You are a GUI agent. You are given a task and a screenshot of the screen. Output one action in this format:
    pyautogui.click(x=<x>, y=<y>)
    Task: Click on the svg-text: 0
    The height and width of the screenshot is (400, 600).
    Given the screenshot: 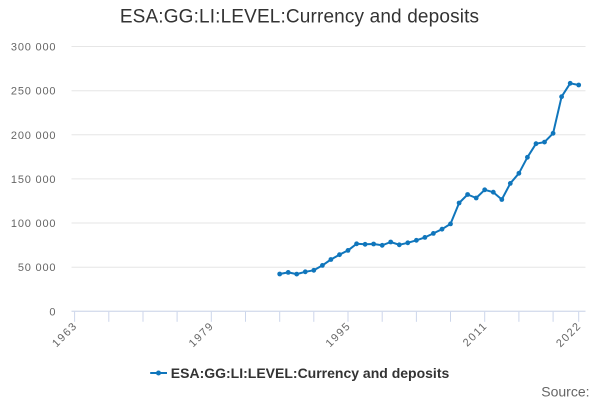 What is the action you would take?
    pyautogui.click(x=52, y=312)
    